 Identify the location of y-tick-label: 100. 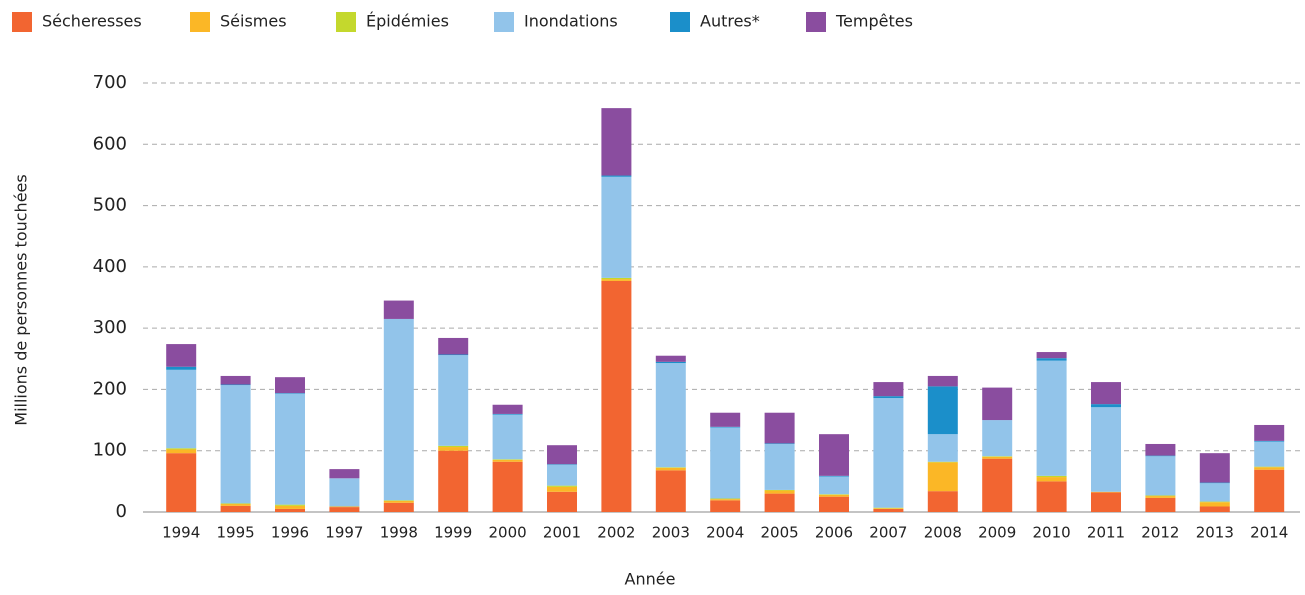
(110, 450).